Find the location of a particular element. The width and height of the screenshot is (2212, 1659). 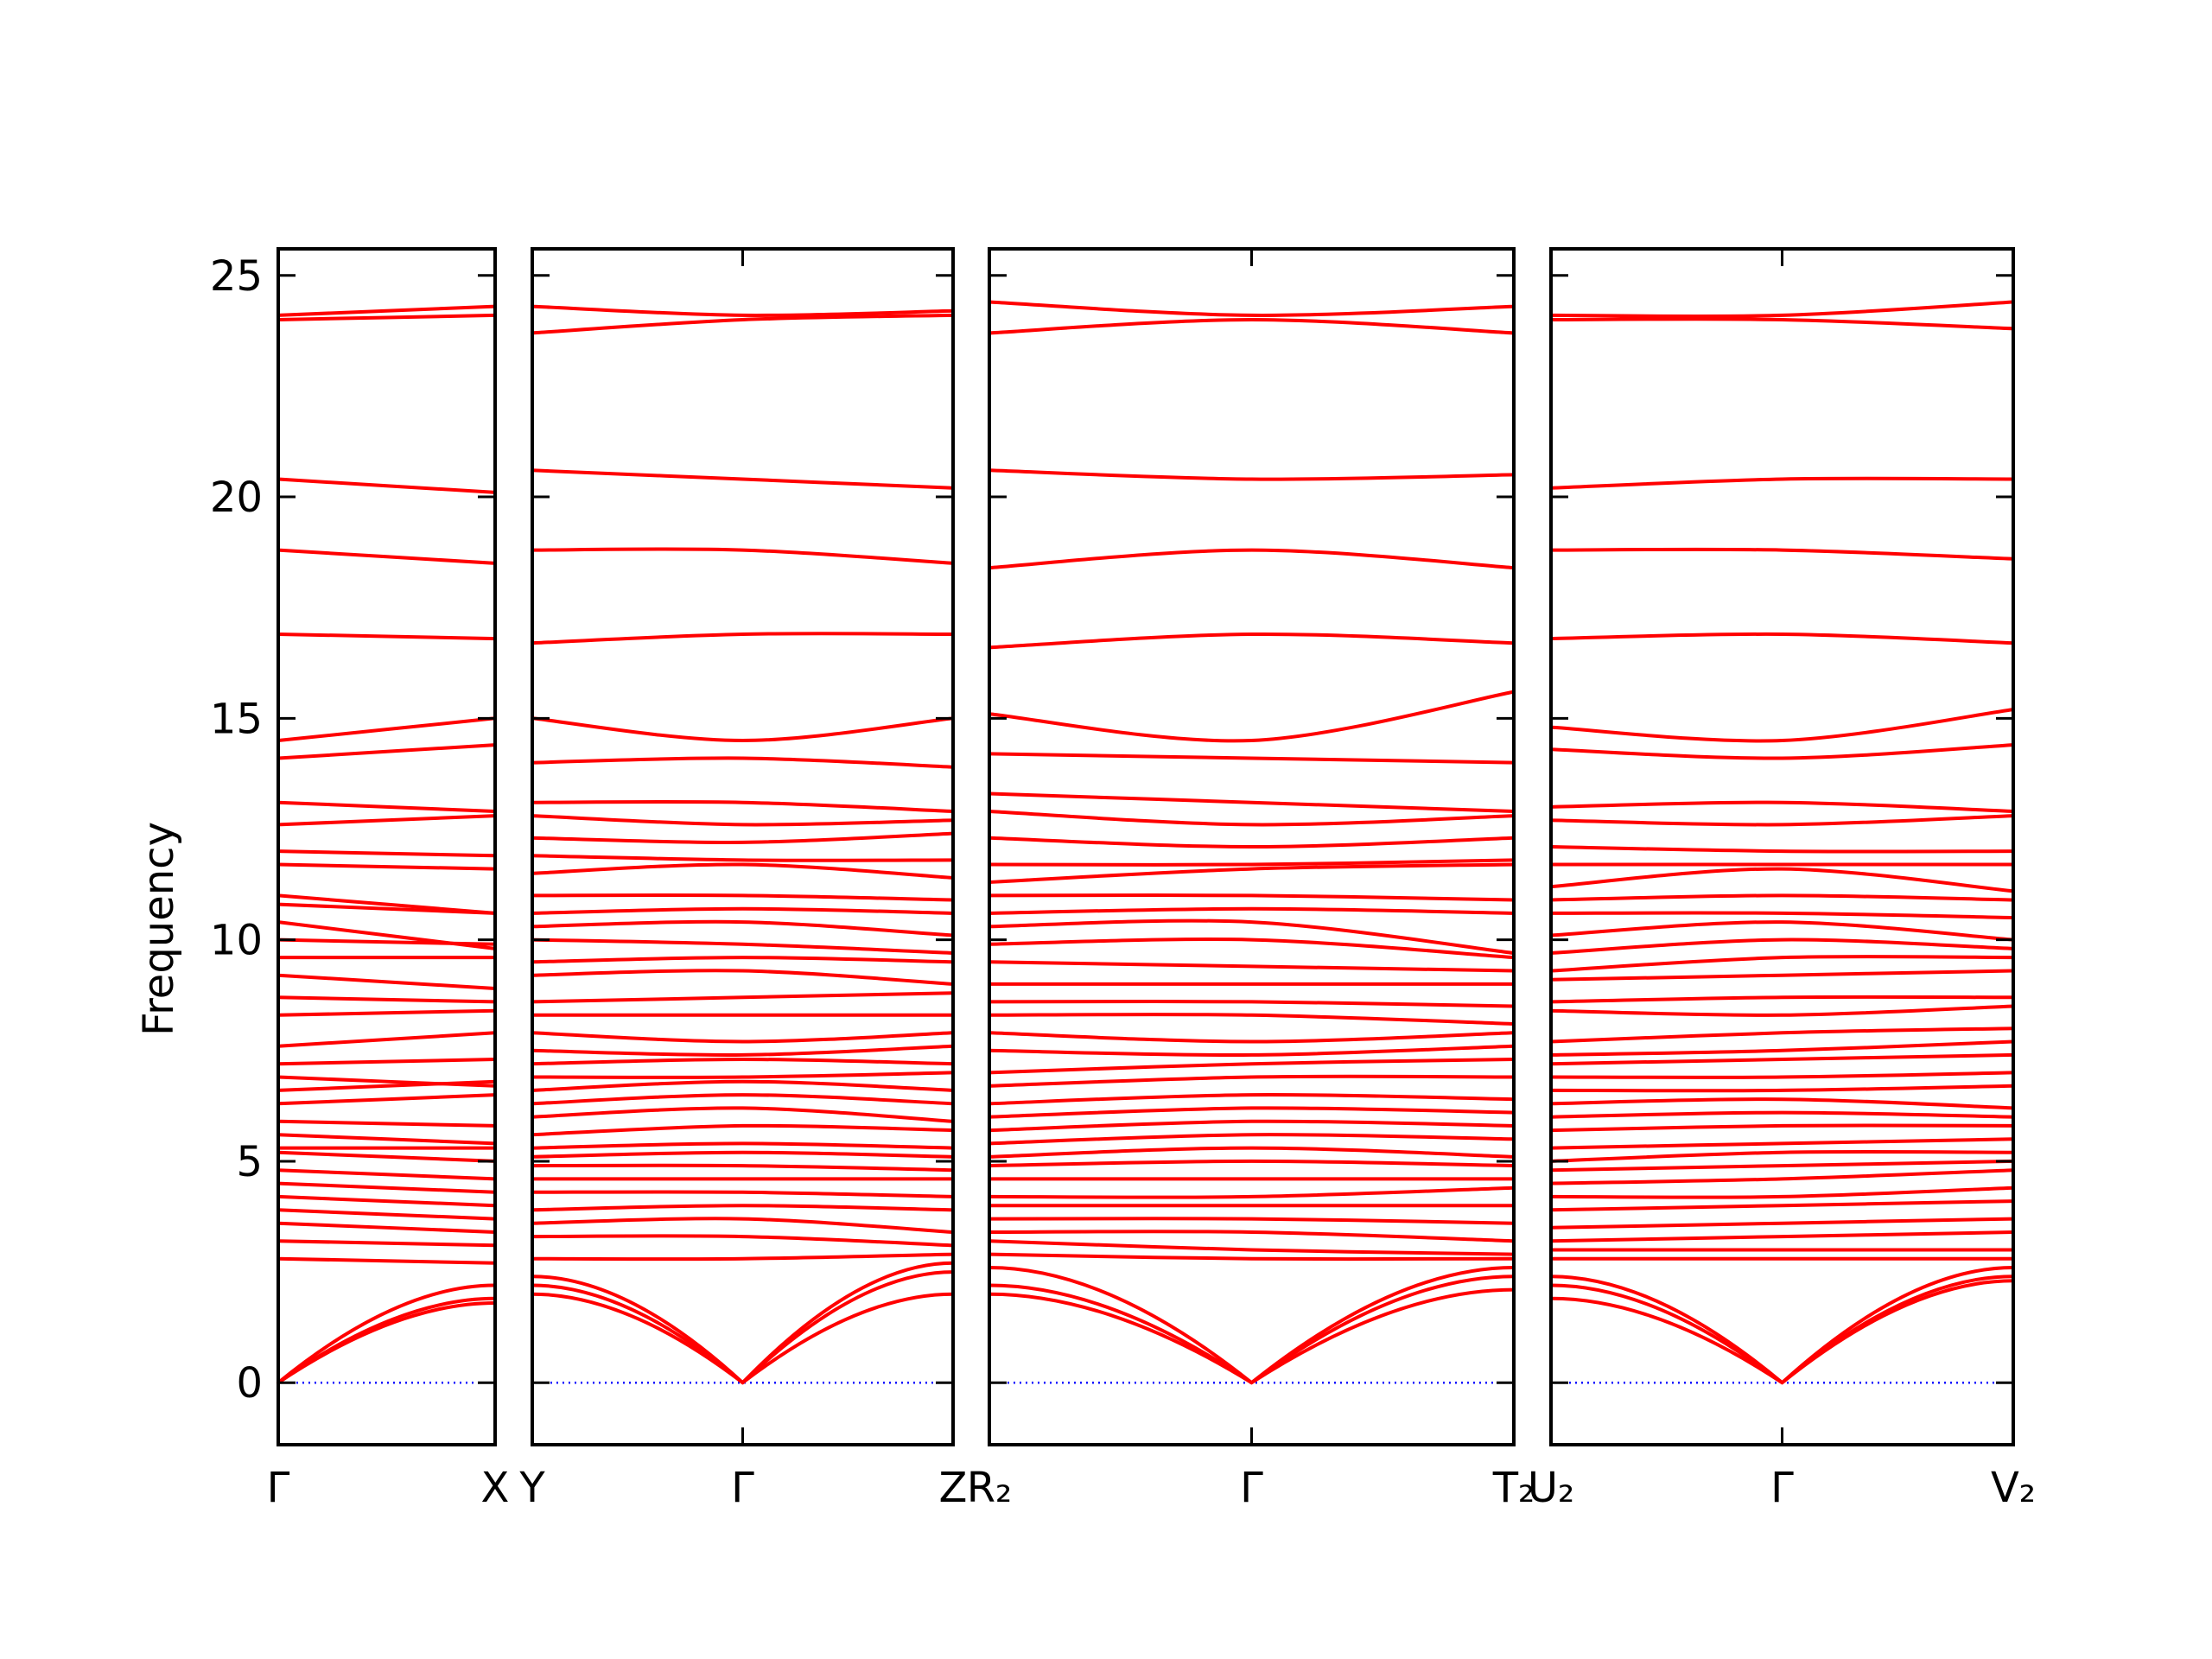

x-tick-label: Y is located at coordinates (531, 1488).